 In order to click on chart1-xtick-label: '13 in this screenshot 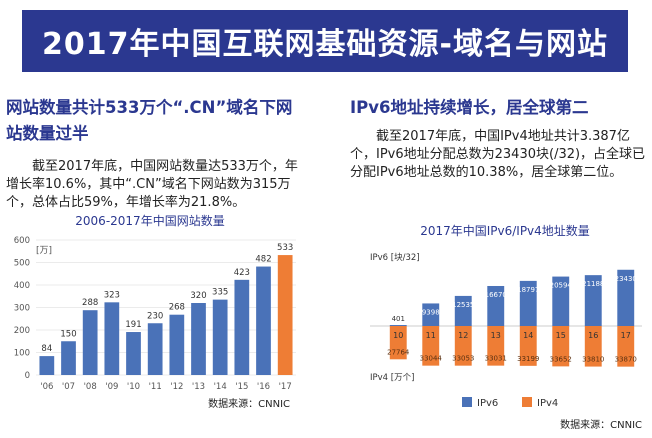, I will do `click(198, 387)`.